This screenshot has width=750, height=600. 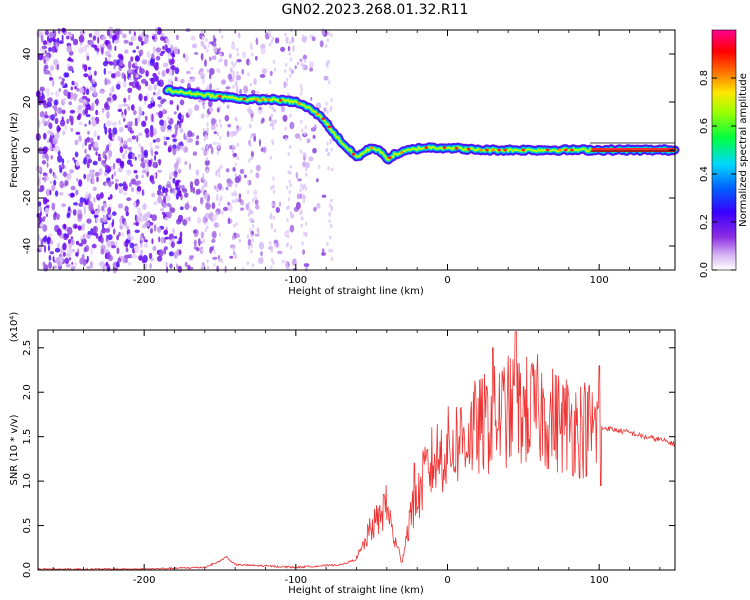 I want to click on y-tick-label: 0.0, so click(x=27, y=570).